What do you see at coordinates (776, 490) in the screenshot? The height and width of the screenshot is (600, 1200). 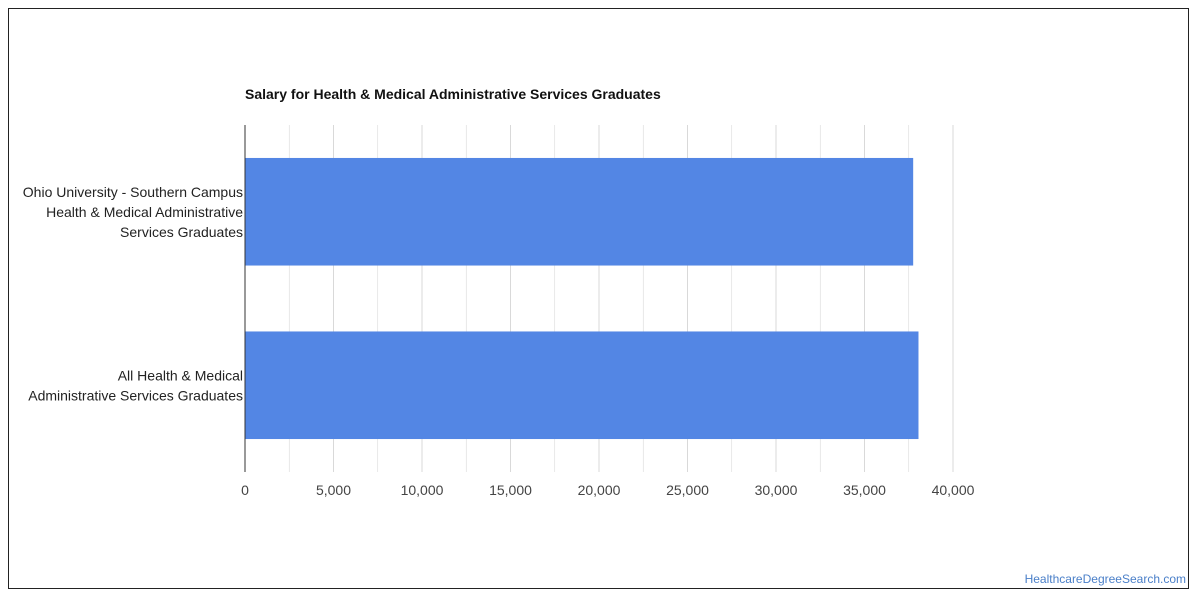 I see `x-tick-label: 30,000` at bounding box center [776, 490].